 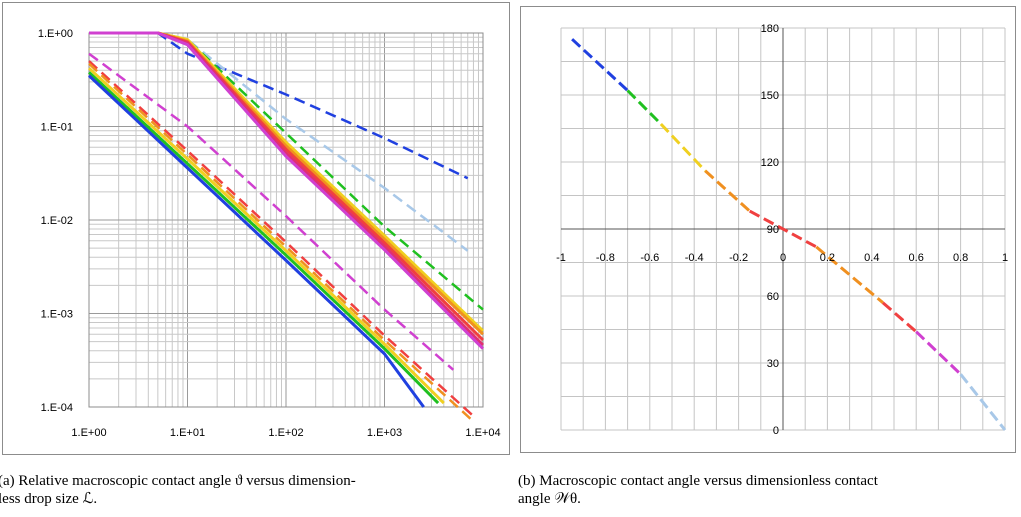 What do you see at coordinates (960, 258) in the screenshot?
I see `x-tick-label: 0.8` at bounding box center [960, 258].